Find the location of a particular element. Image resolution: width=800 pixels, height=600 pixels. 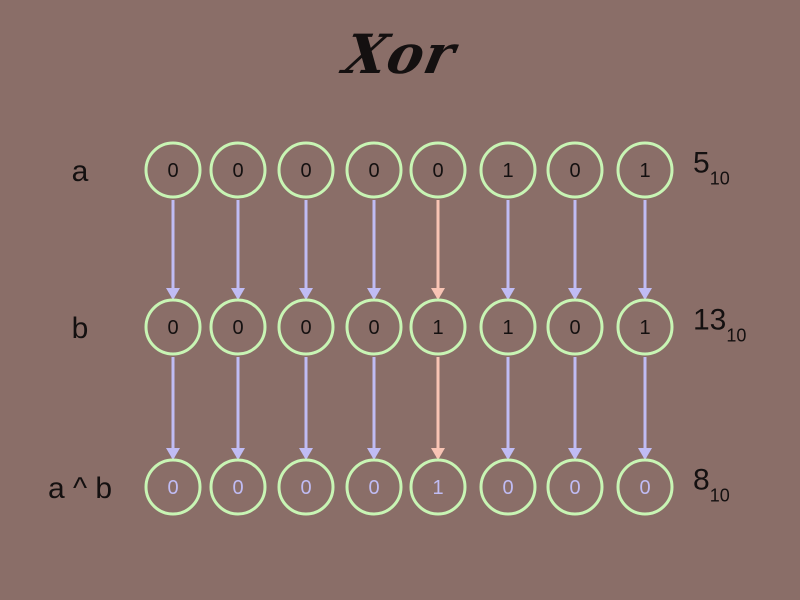

row-label: b is located at coordinates (80, 328).